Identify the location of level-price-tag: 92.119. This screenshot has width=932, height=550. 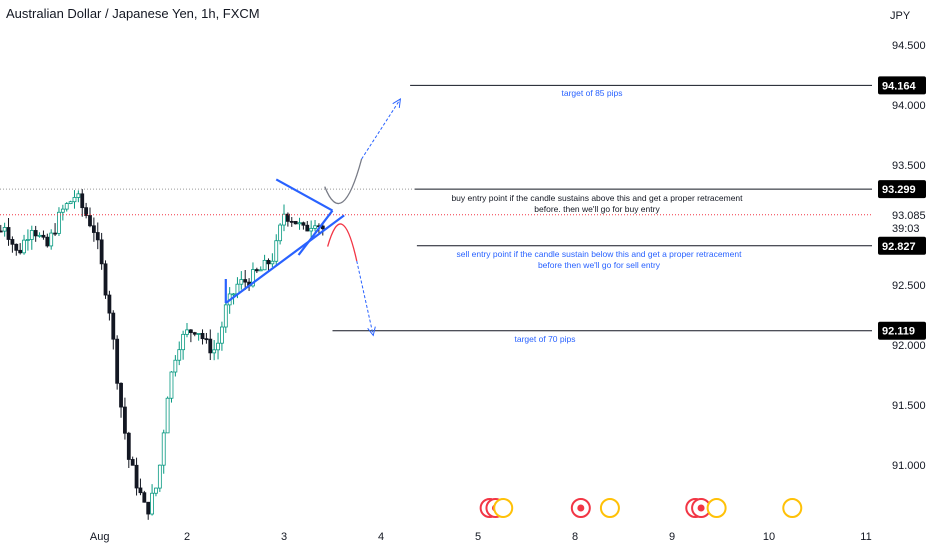
(902, 330).